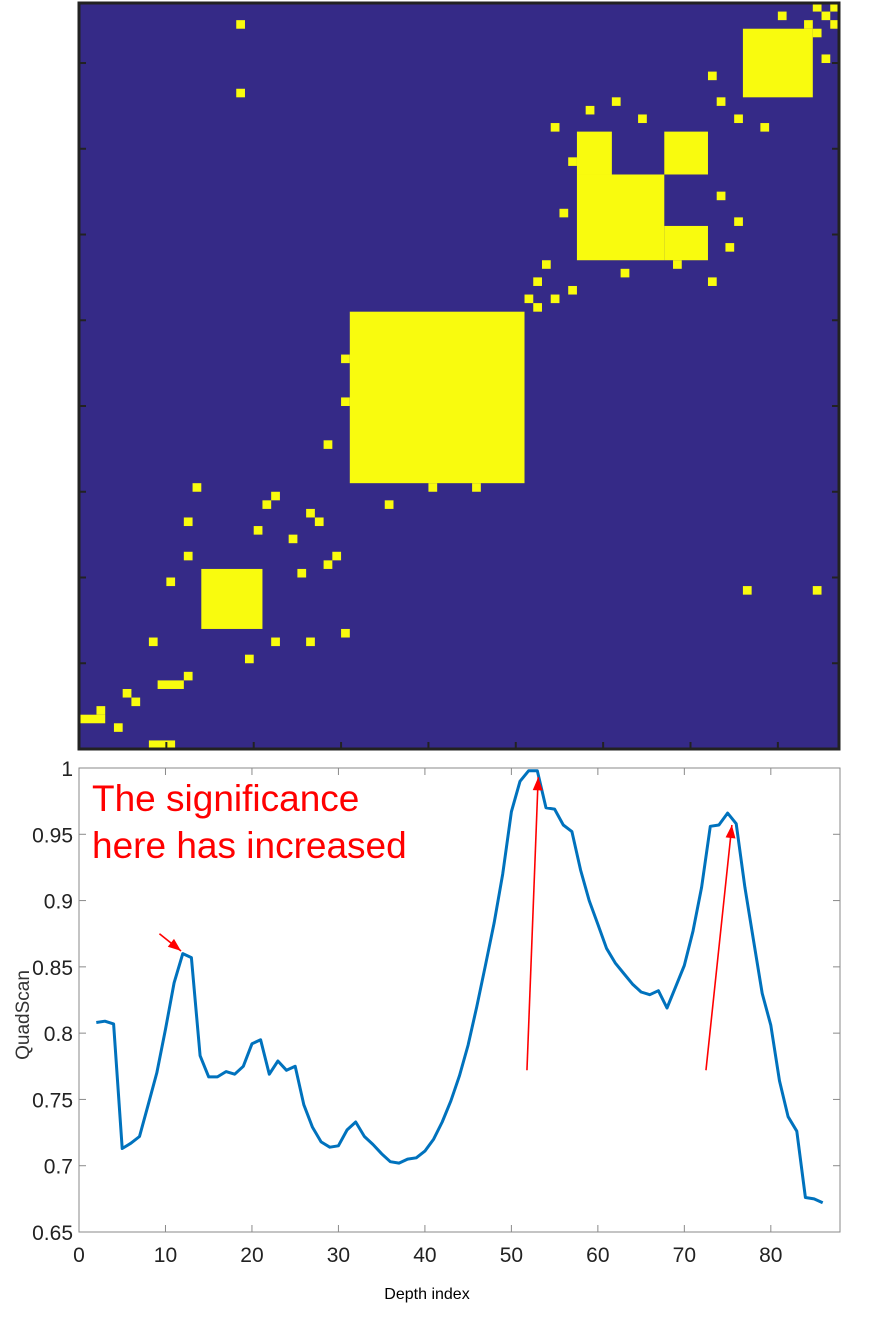  What do you see at coordinates (684, 1255) in the screenshot?
I see `x-tick-label: 70` at bounding box center [684, 1255].